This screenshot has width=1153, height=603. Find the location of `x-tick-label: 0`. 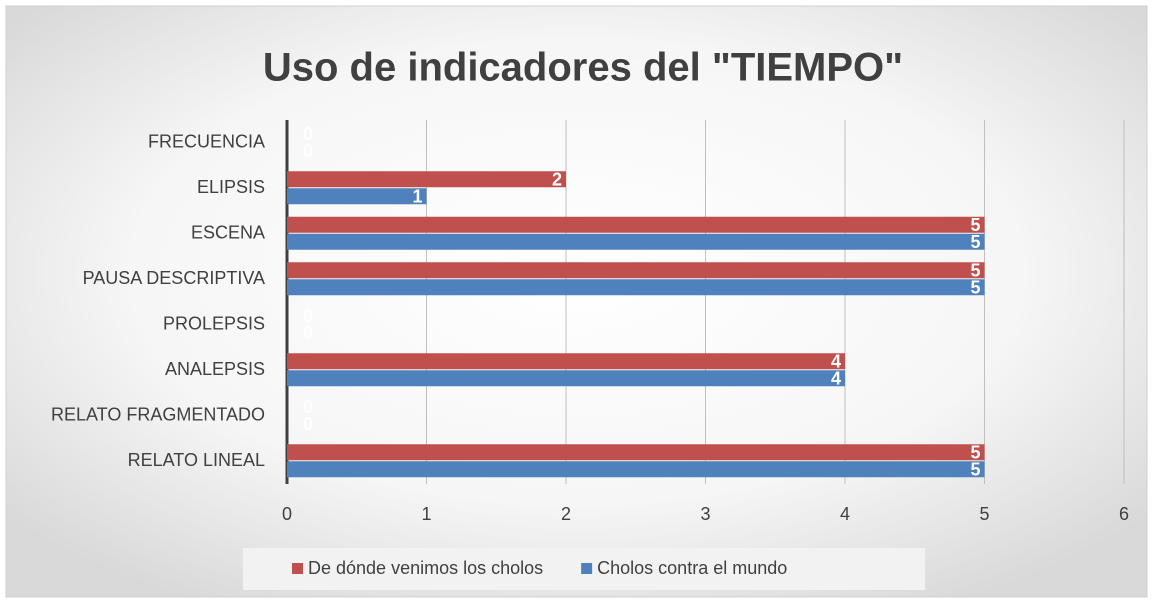

x-tick-label: 0 is located at coordinates (287, 514).